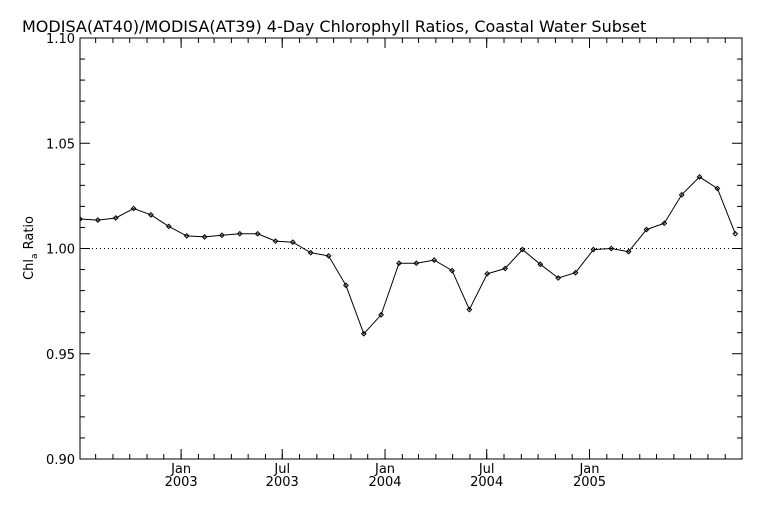 Image resolution: width=768 pixels, height=512 pixels. Describe the element at coordinates (60, 250) in the screenshot. I see `y-tick-label: 1.00` at that location.